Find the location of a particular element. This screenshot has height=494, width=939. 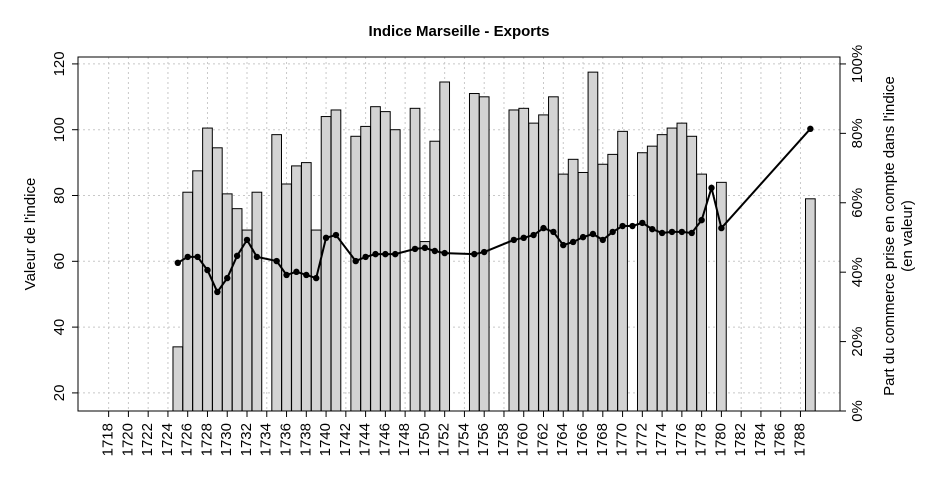

x-tick-label: 1726 is located at coordinates (187, 439).